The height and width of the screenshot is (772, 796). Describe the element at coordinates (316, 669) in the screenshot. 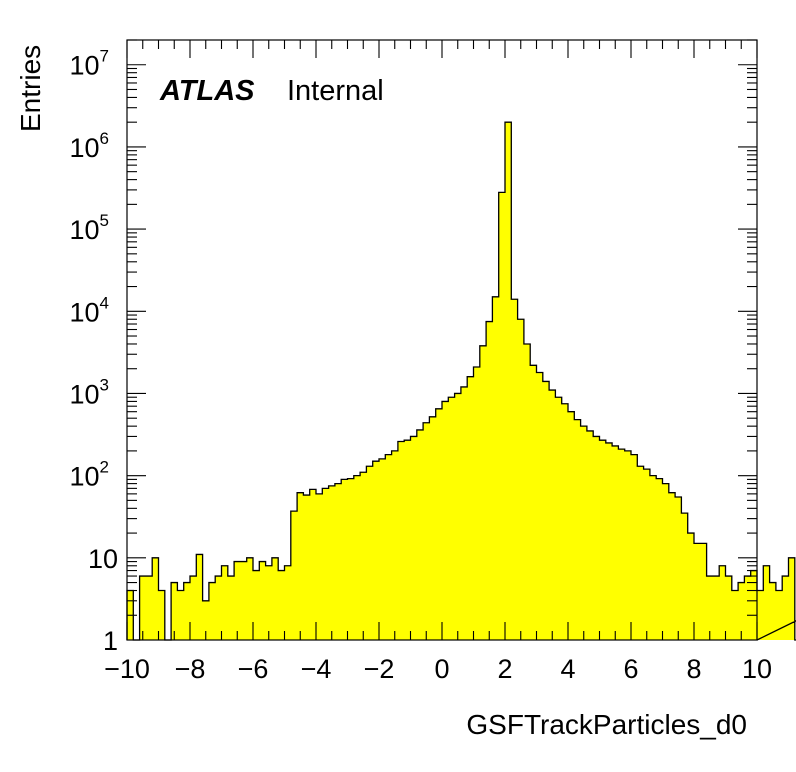

I see `x-tick-label: −4` at that location.